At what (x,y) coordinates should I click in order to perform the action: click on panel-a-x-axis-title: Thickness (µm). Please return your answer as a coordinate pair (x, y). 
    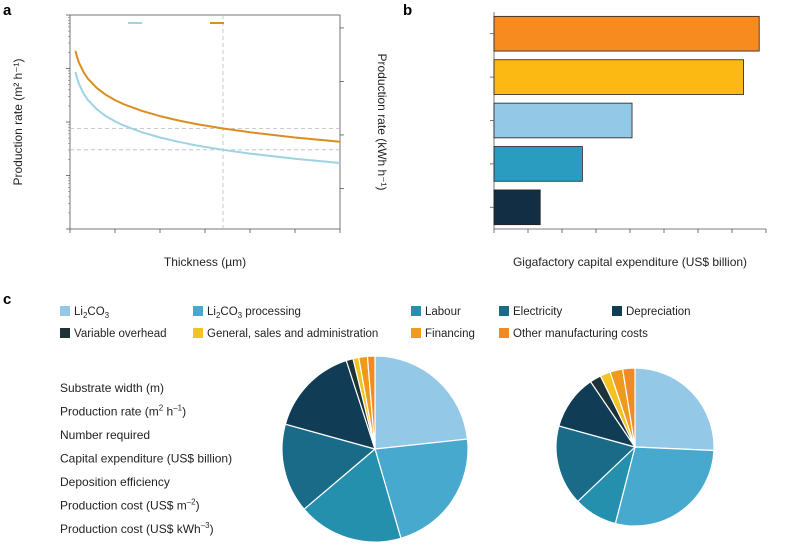
    Looking at the image, I should click on (205, 262).